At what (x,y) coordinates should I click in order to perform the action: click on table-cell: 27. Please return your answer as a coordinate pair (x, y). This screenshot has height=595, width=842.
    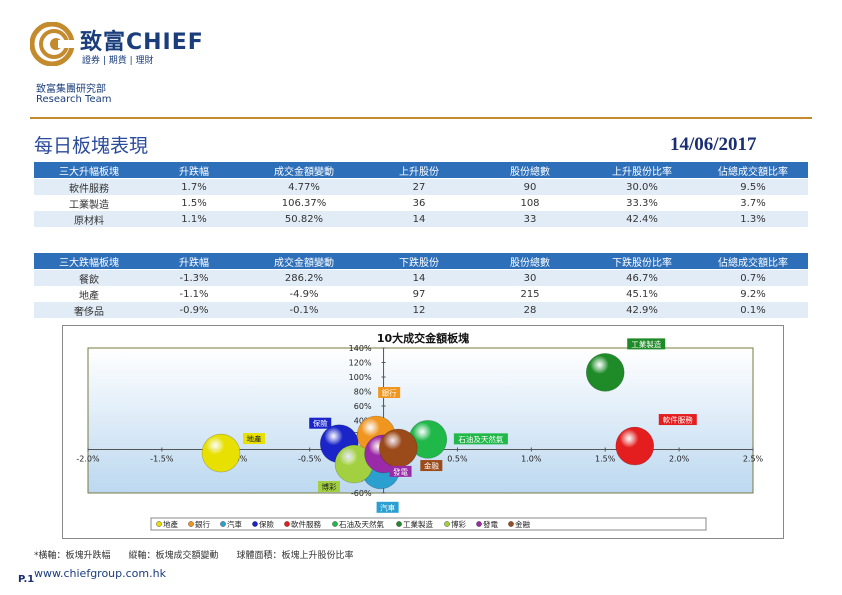
    Looking at the image, I should click on (419, 186).